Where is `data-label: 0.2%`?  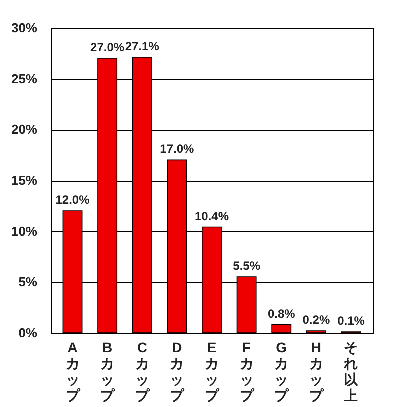 data-label: 0.2% is located at coordinates (316, 319).